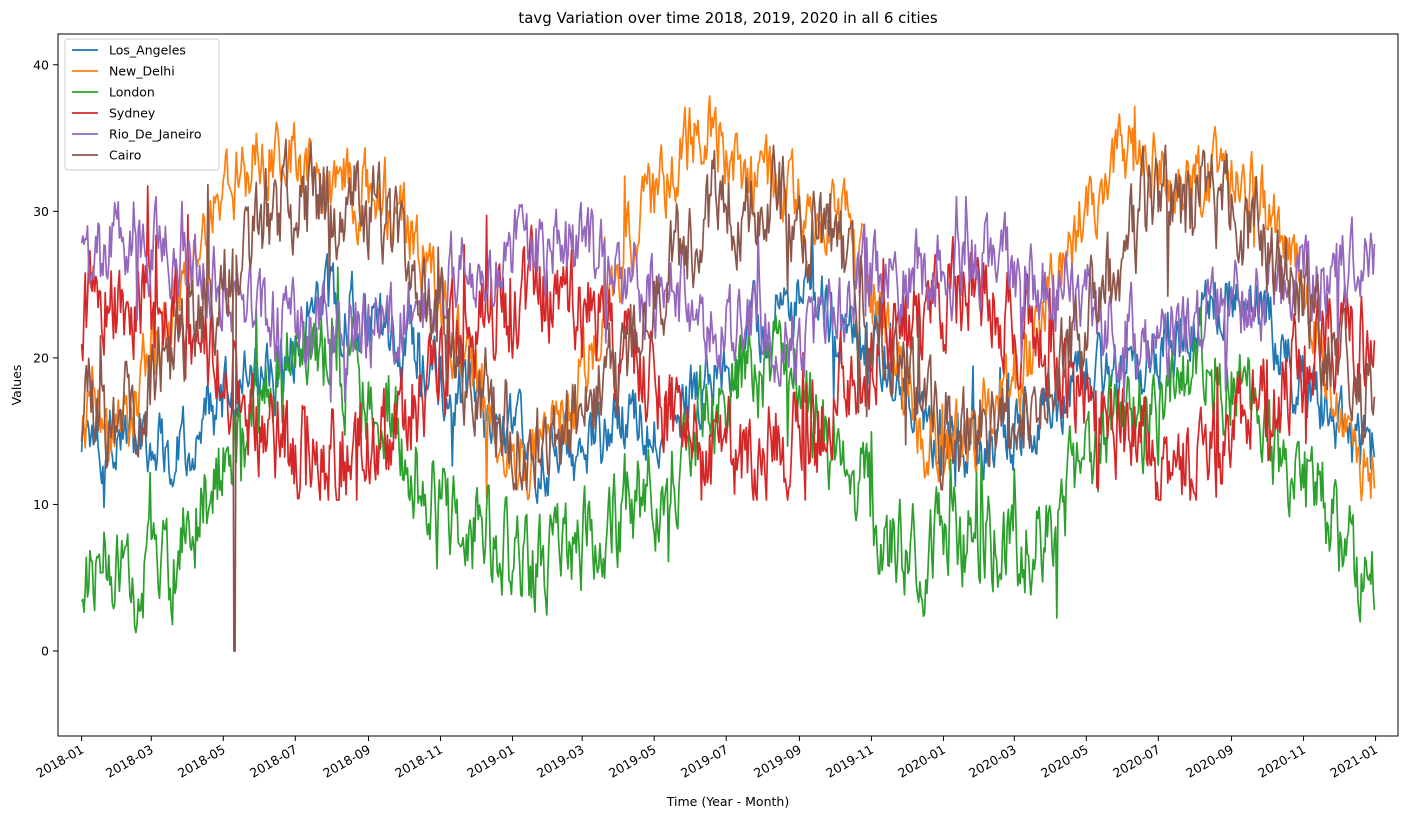 The width and height of the screenshot is (1409, 821). I want to click on y-tick-label: 30, so click(41, 211).